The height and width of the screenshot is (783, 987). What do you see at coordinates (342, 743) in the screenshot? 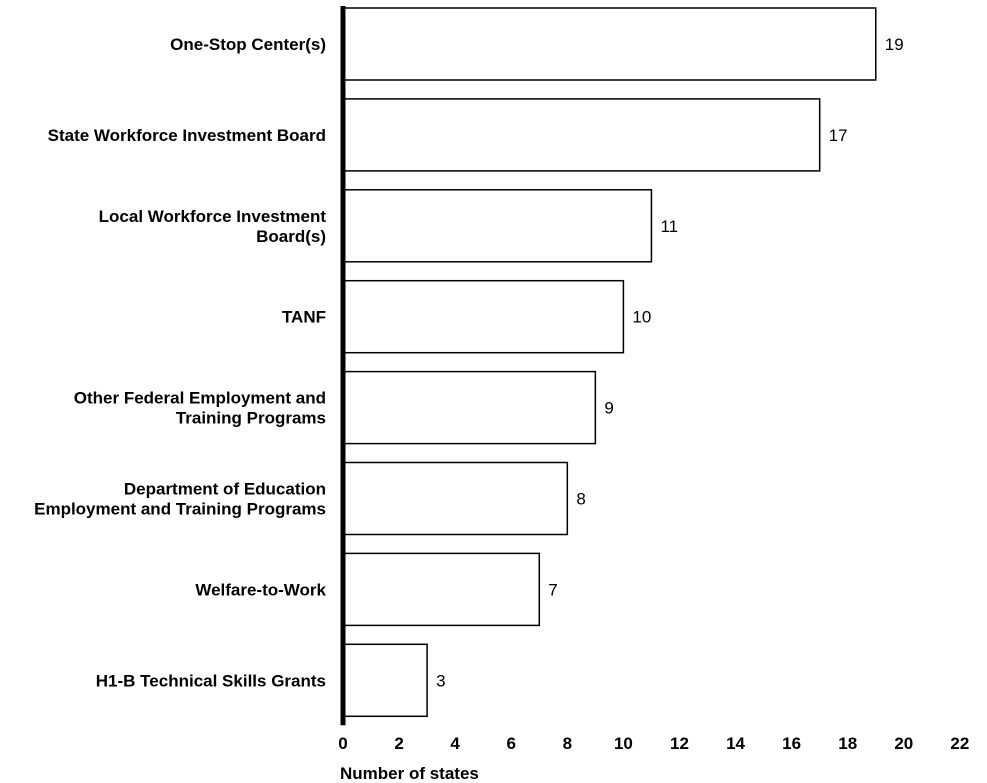
I see `x-tick-0: 0` at bounding box center [342, 743].